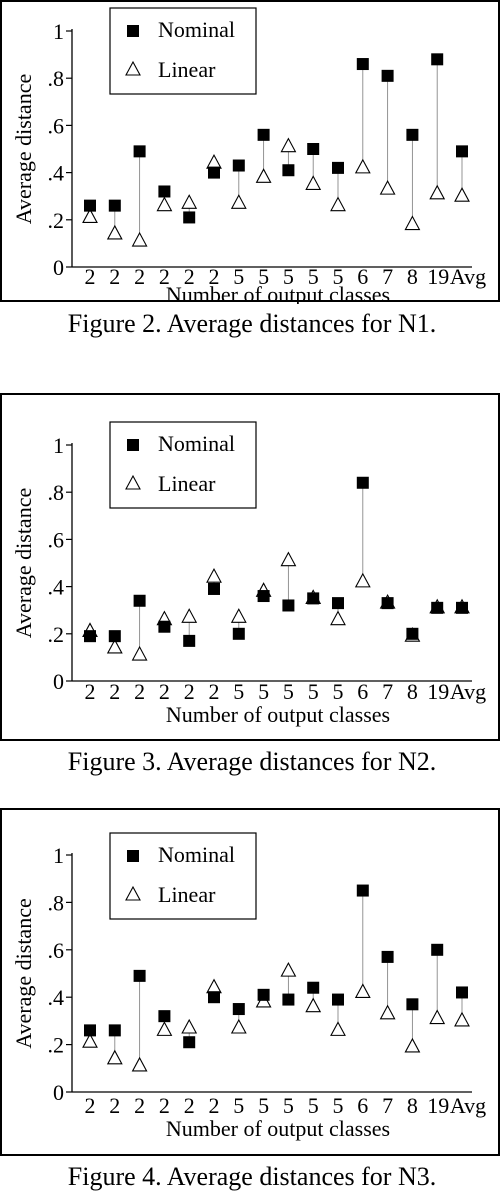 This screenshot has width=504, height=1192. I want to click on y-axis-title: Average distance, so click(23, 973).